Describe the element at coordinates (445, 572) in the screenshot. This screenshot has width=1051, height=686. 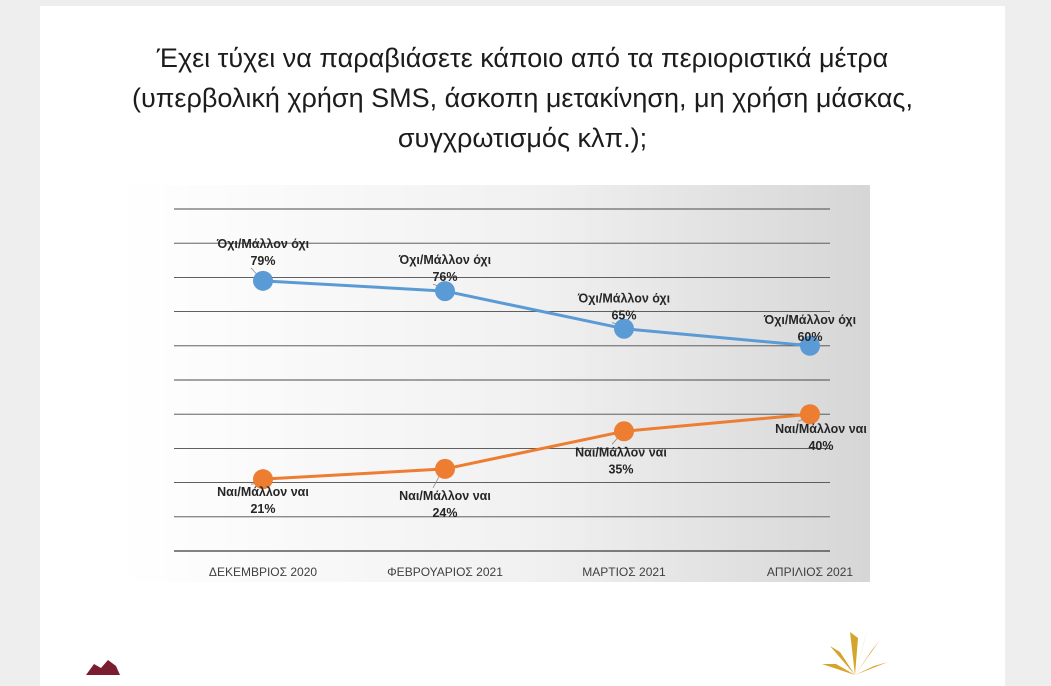
I see `x-tick-label: ΦΕΒΡΟΥΑΡΙΟΣ 2021` at that location.